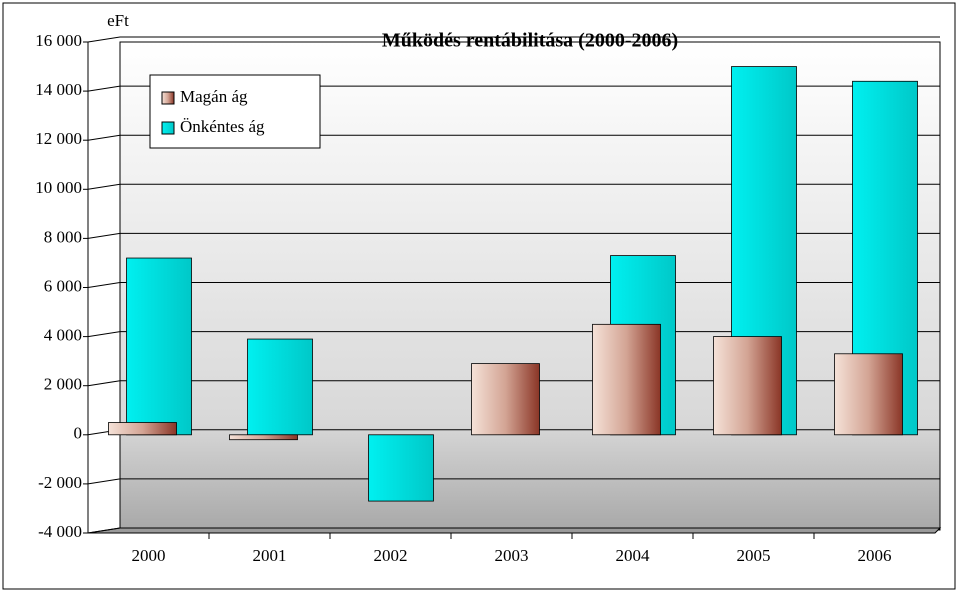  Describe the element at coordinates (63, 335) in the screenshot. I see `y-tick-label: 4 000` at that location.